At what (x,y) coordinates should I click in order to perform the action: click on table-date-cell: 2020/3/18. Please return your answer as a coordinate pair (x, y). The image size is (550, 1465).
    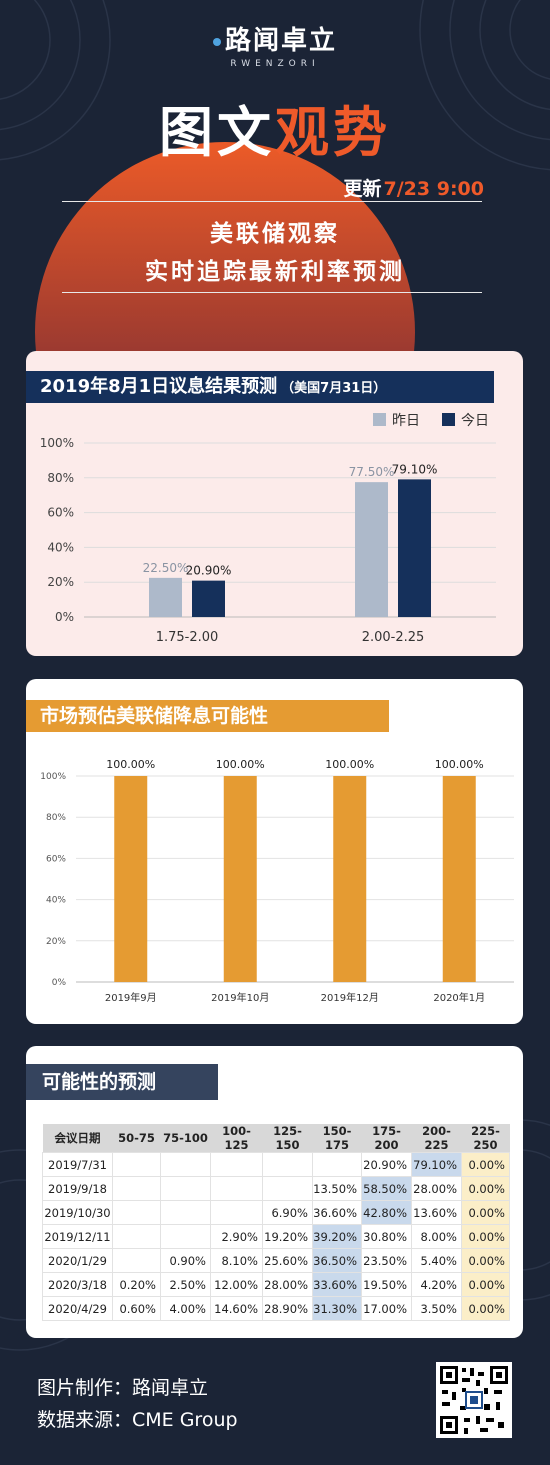
    Looking at the image, I should click on (77, 1284).